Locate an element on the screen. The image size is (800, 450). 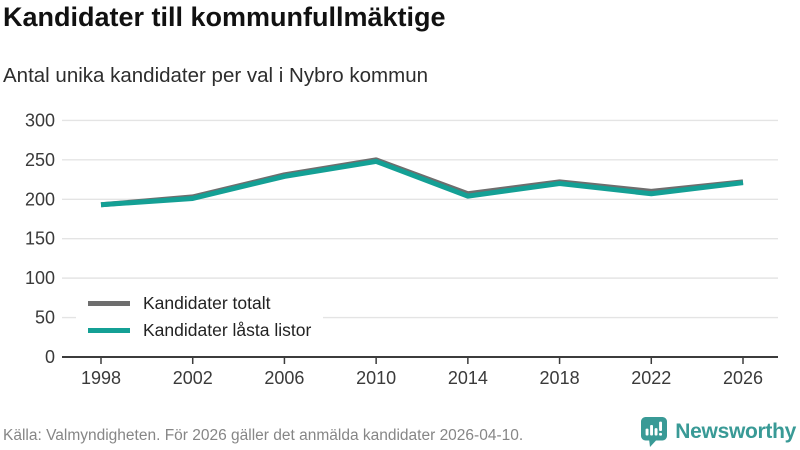
y-axis-label: 50 is located at coordinates (45, 318).